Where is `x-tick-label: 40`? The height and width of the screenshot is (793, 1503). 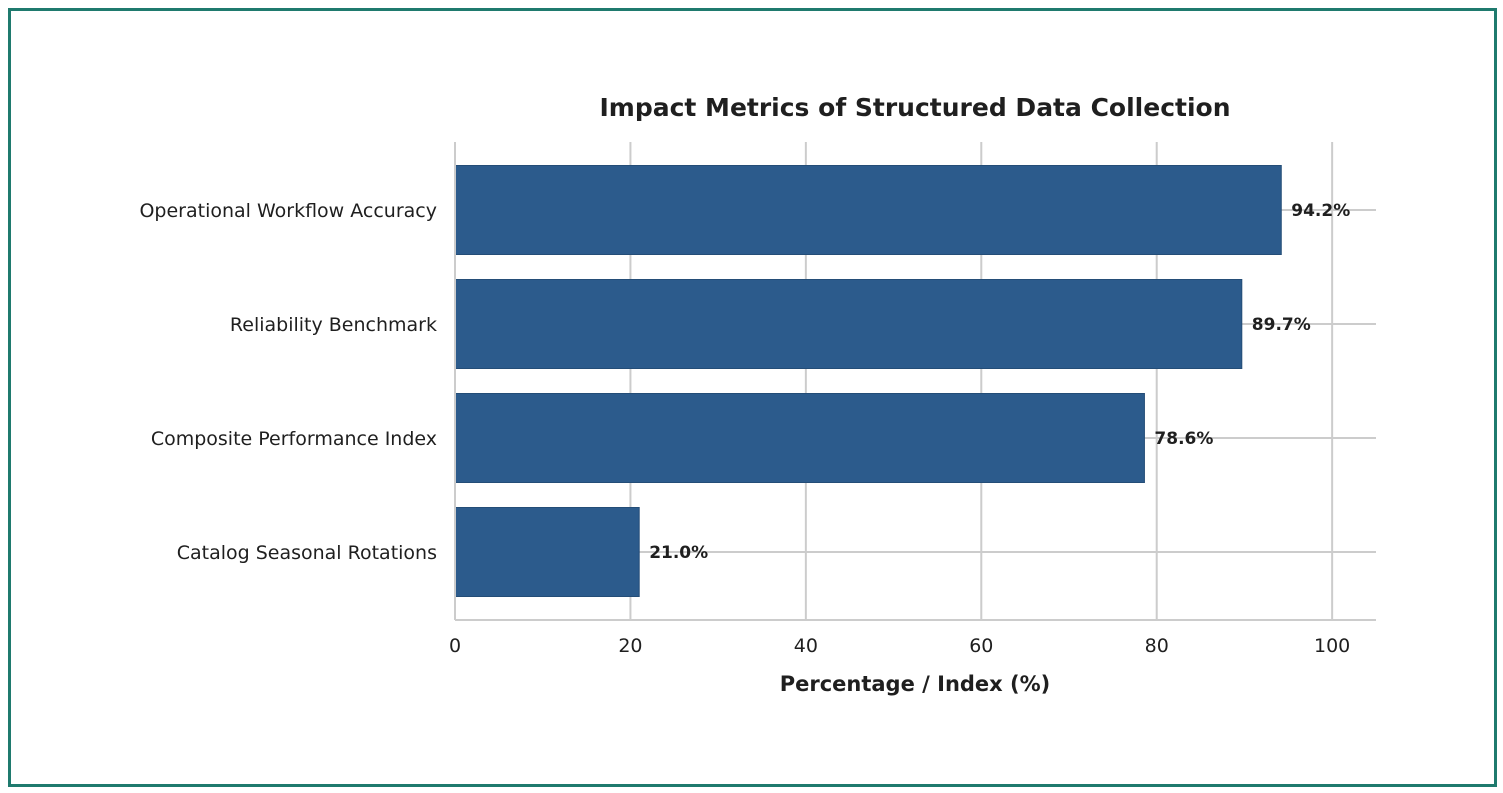 x-tick-label: 40 is located at coordinates (806, 646).